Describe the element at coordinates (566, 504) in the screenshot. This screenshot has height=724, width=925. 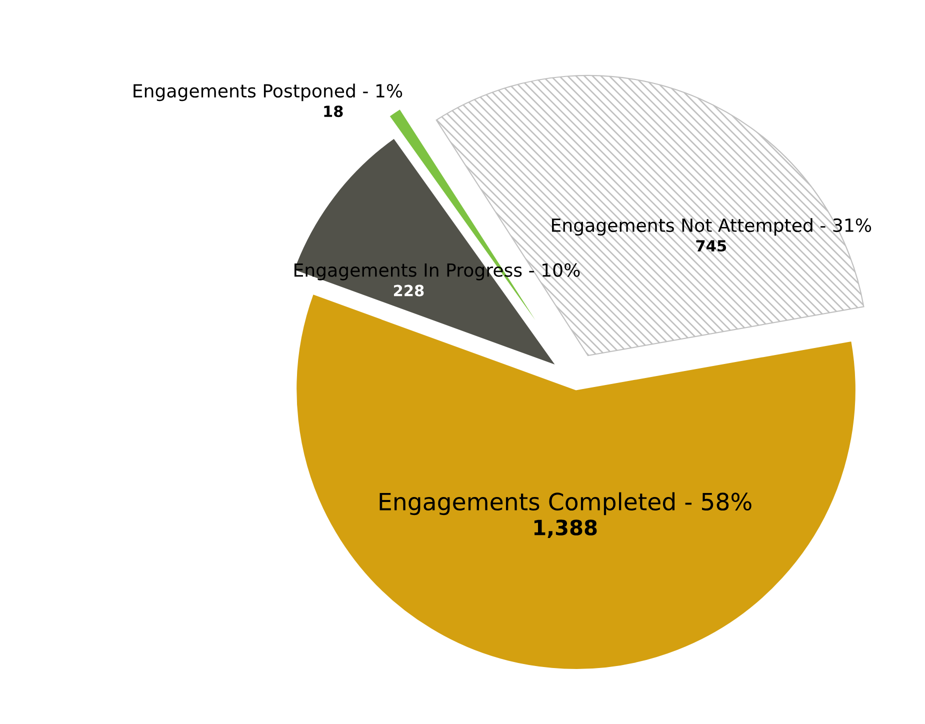
I see `slice-label: Engagements Completed - 58%` at that location.